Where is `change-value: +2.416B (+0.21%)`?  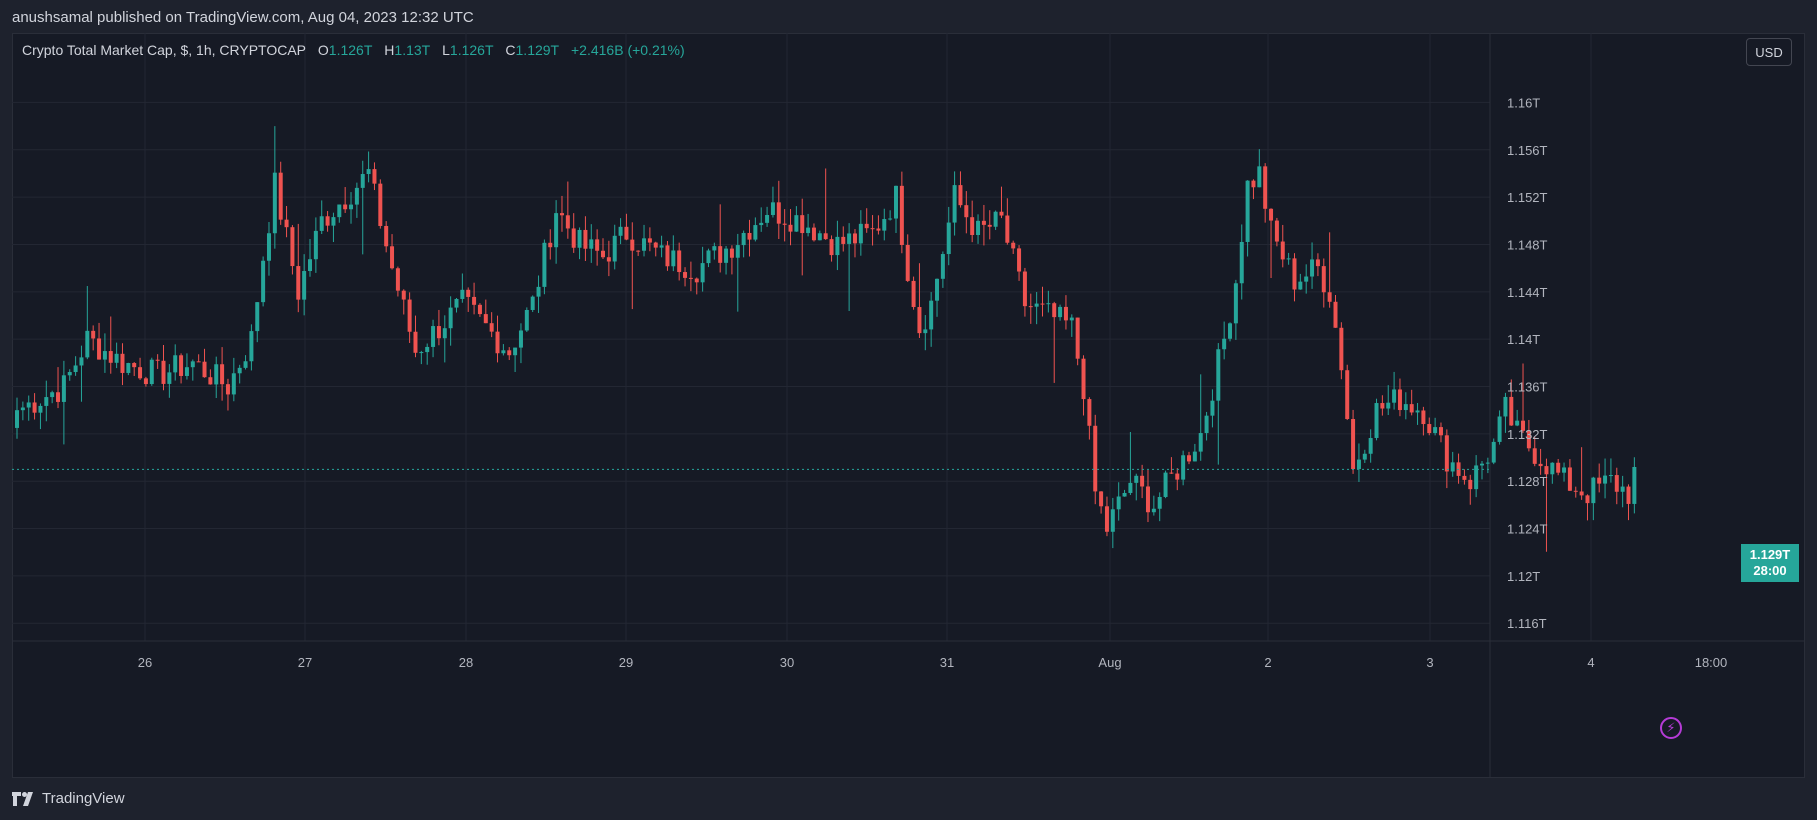 change-value: +2.416B (+0.21%) is located at coordinates (628, 50).